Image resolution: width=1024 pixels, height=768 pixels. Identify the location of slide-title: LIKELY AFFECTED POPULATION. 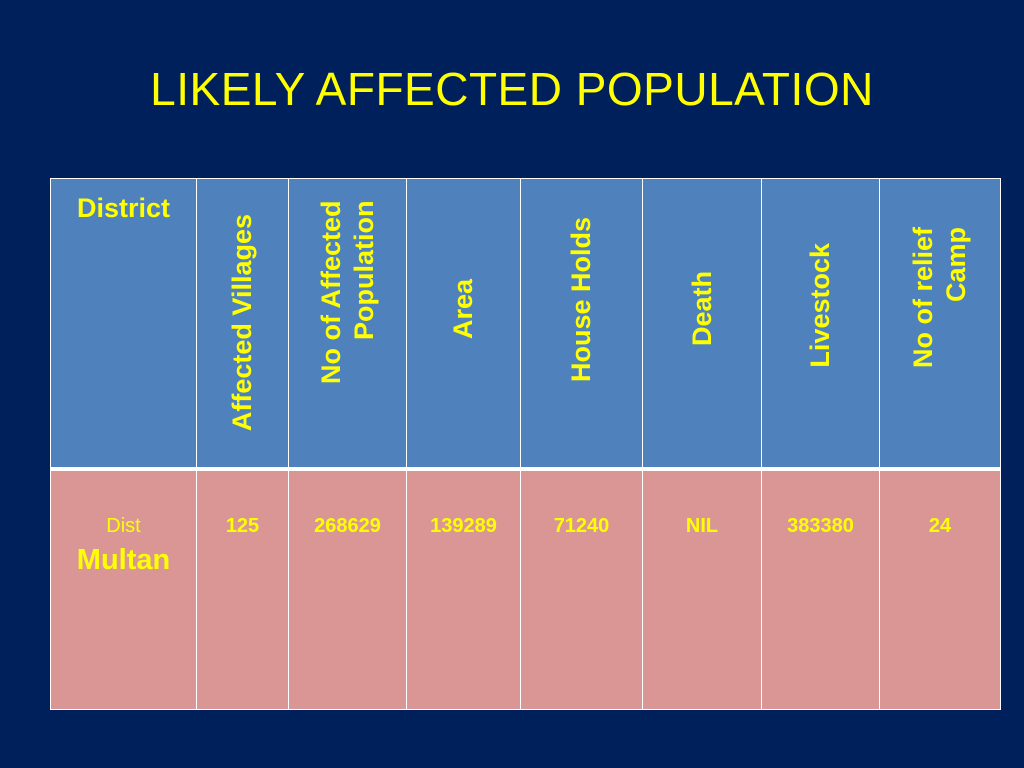
(512, 89).